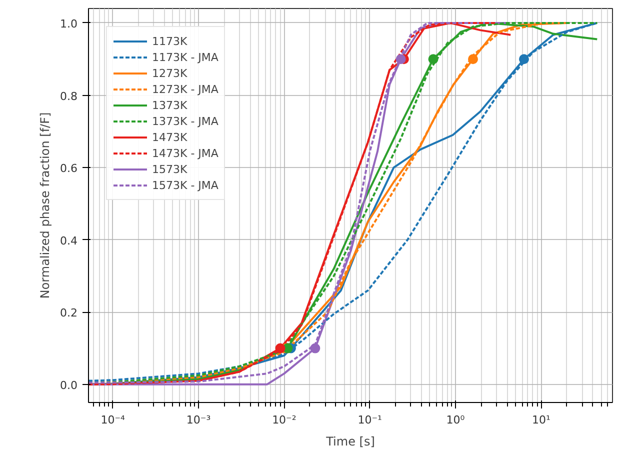 Image resolution: width=624 pixels, height=458 pixels. What do you see at coordinates (185, 153) in the screenshot?
I see `legend-label: 1473K - JMA` at bounding box center [185, 153].